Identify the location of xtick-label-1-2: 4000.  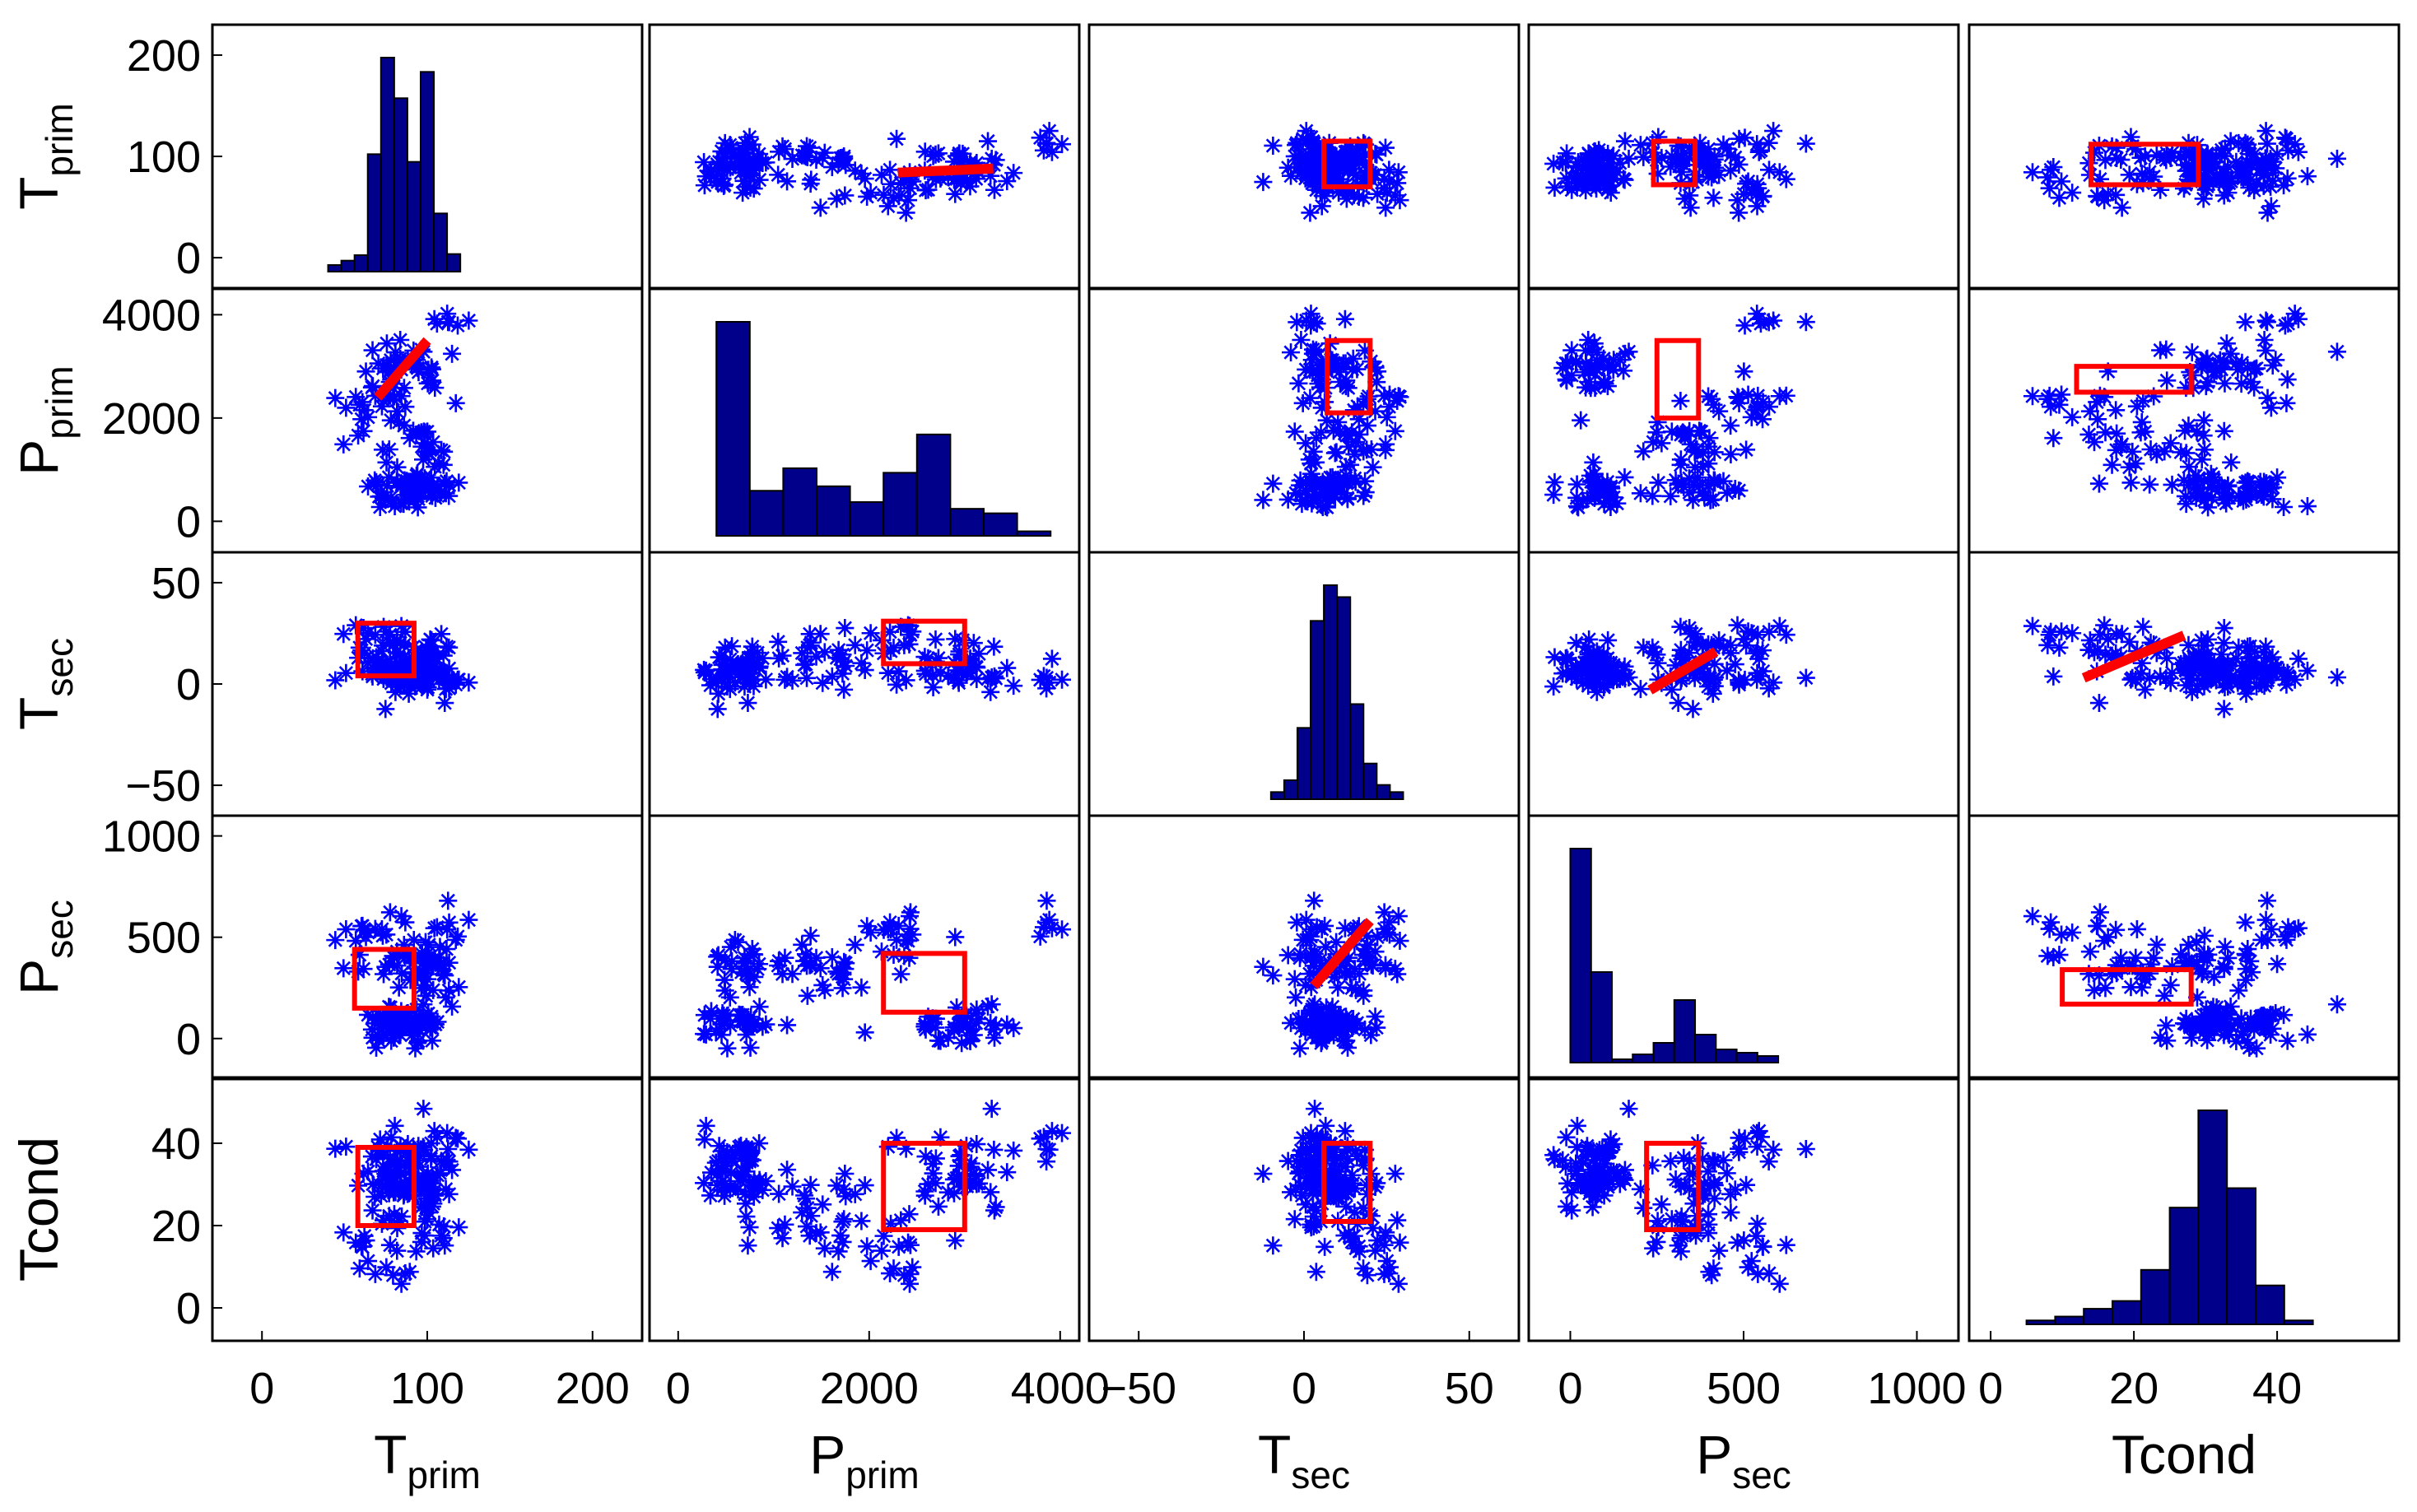
(1060, 1388).